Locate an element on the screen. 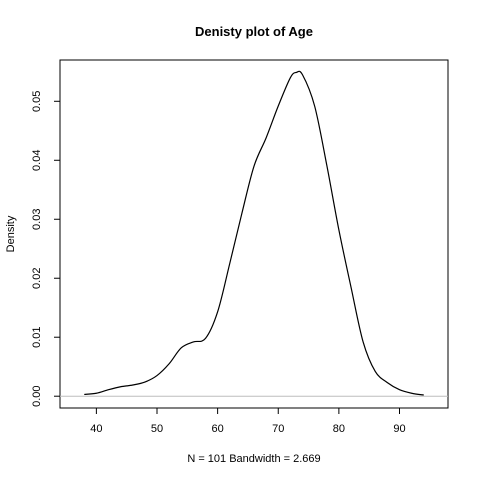  y-axis-label: Density is located at coordinates (11, 233).